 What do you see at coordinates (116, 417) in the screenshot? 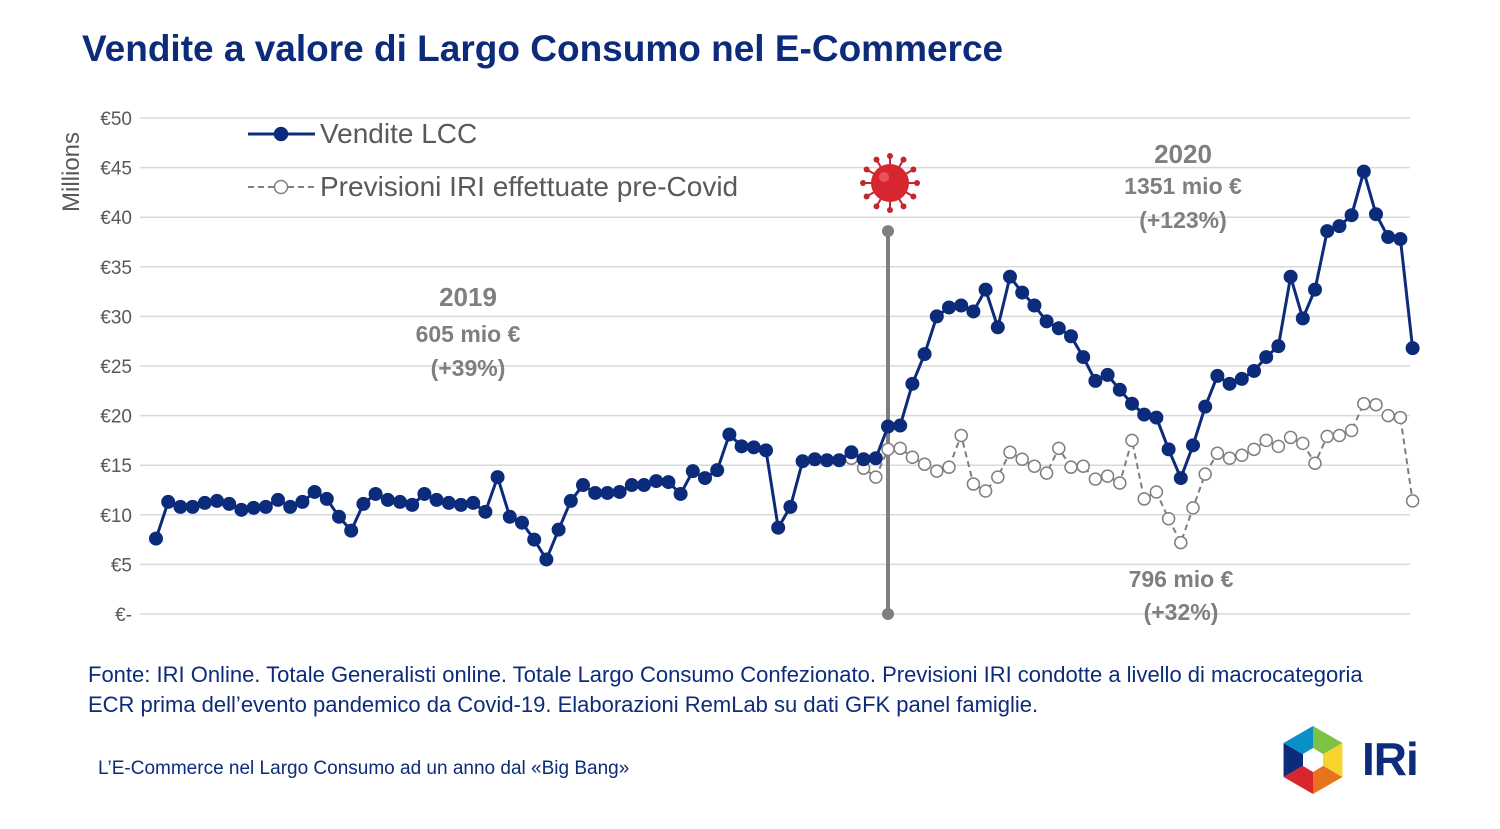
I see `y-tick-label: €20` at bounding box center [116, 417].